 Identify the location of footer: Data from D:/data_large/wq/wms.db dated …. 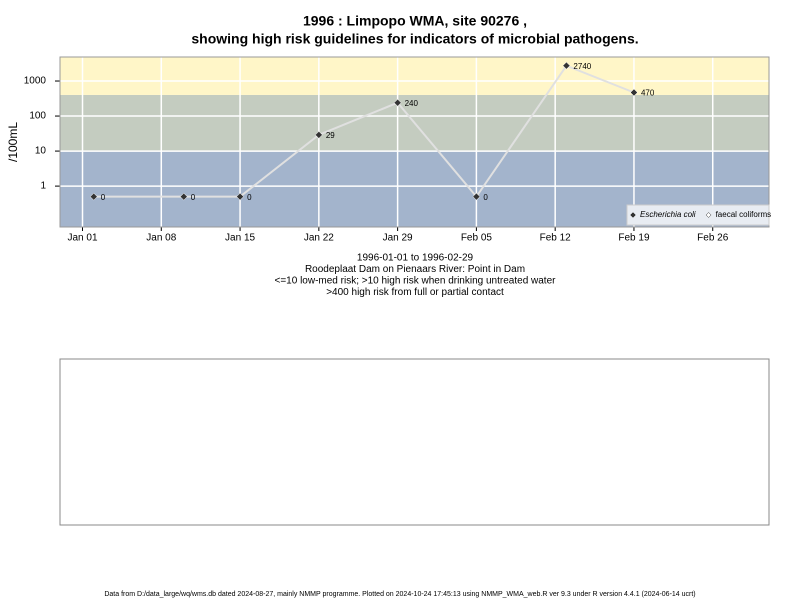
(399, 594).